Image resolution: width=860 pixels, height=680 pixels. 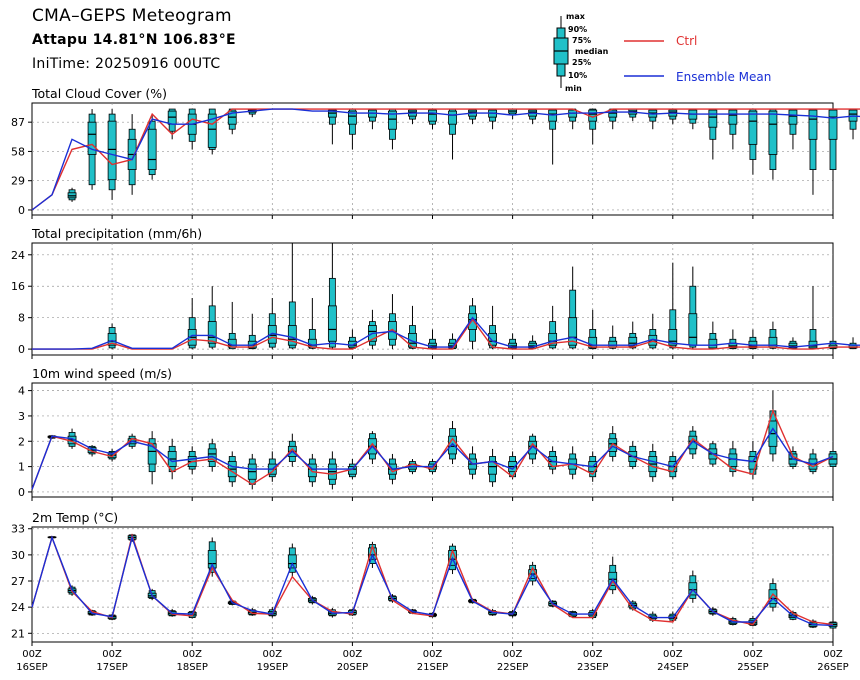 I want to click on y-tick-label: 2, so click(x=21, y=441).